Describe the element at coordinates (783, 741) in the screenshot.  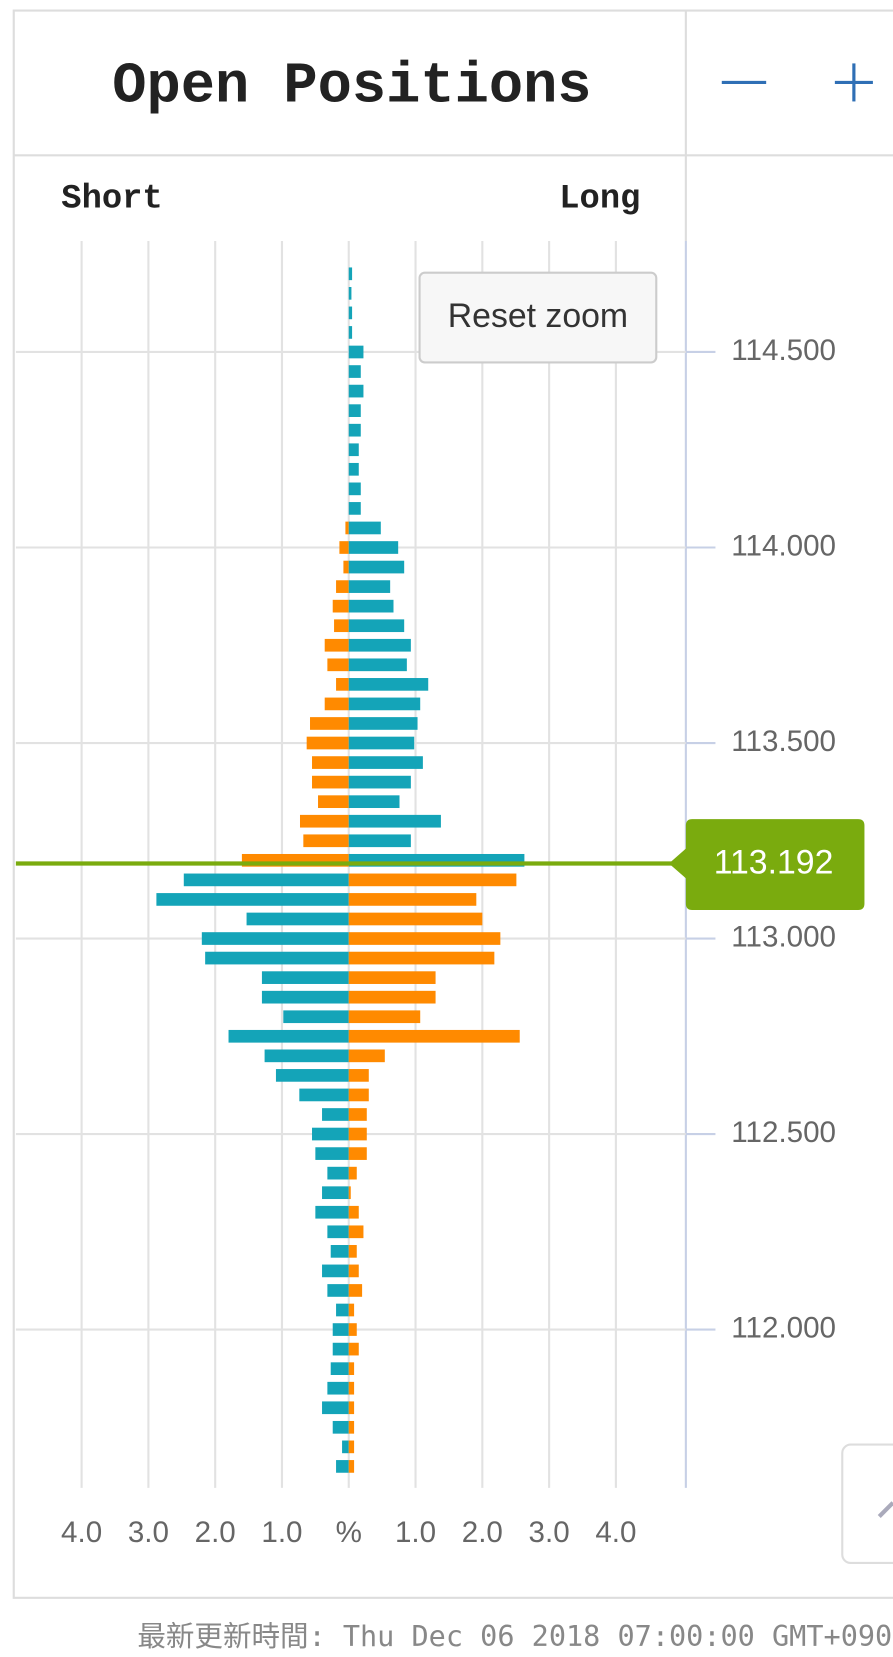
I see `y-tick-label: 113.500` at that location.